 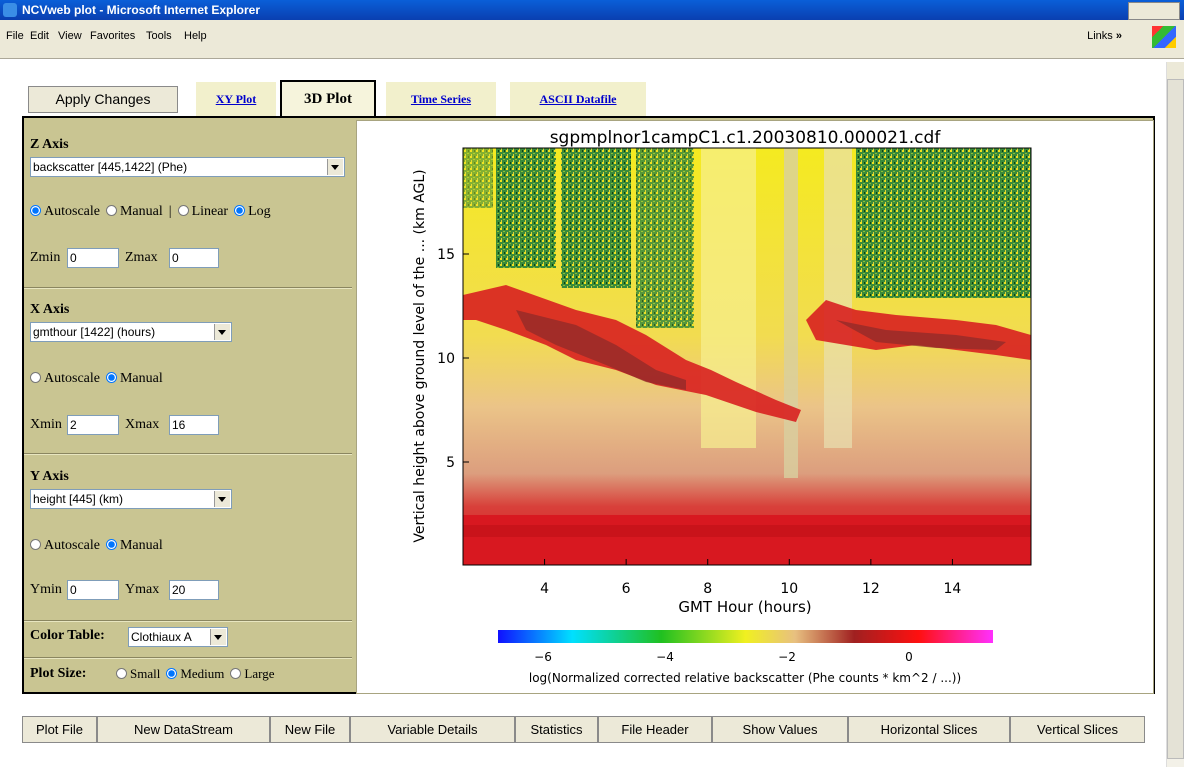 I want to click on color-table-select: Clothiaux A, so click(x=178, y=637).